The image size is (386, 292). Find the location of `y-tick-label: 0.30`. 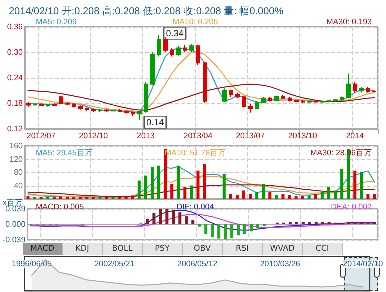

y-tick-label: 0.30 is located at coordinates (15, 52).